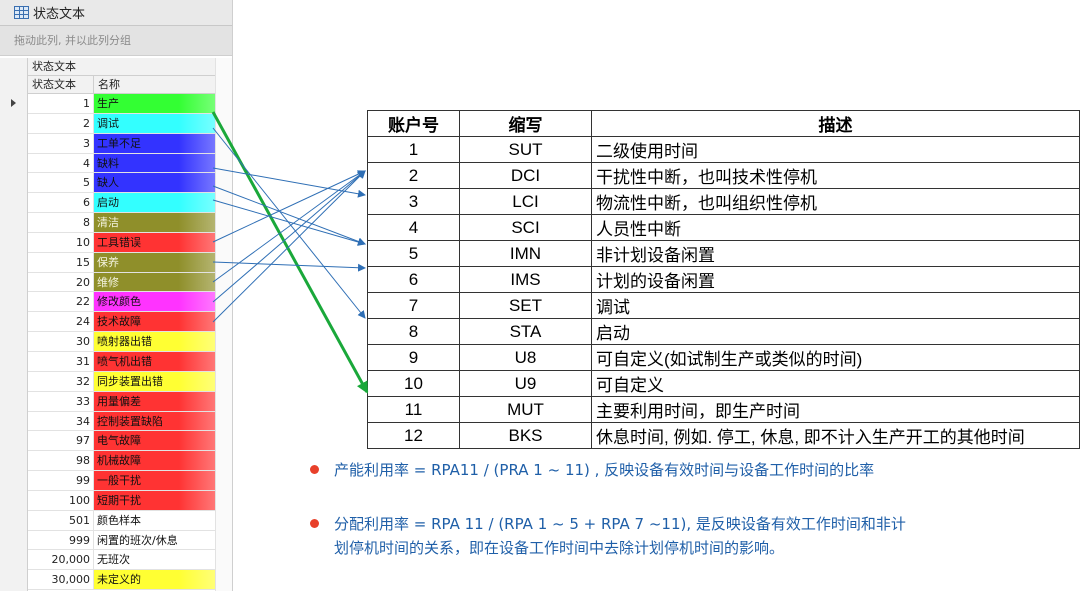 The width and height of the screenshot is (1080, 591). I want to click on status-name-cell: 启动, so click(154, 203).